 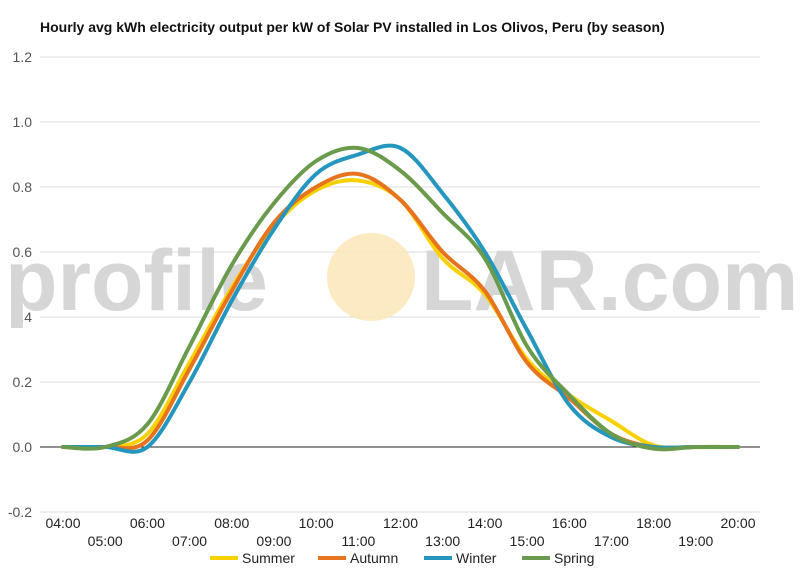 What do you see at coordinates (136, 281) in the screenshot?
I see `watermark-left: profile` at bounding box center [136, 281].